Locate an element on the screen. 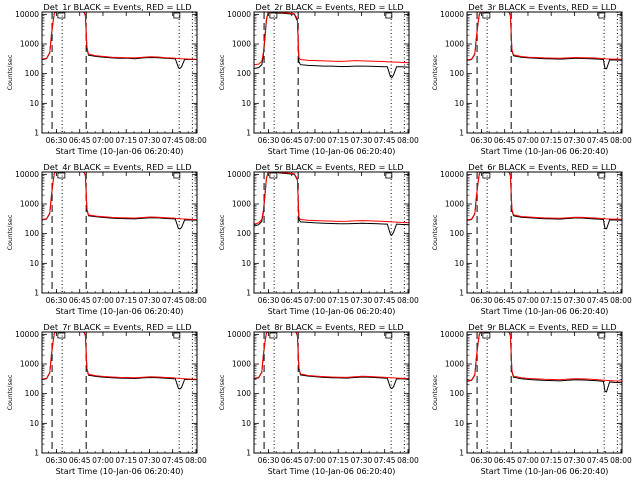 Image resolution: width=640 pixels, height=480 pixels. chart-title: Det_5r BLACK = Events, RED = LLD is located at coordinates (329, 167).